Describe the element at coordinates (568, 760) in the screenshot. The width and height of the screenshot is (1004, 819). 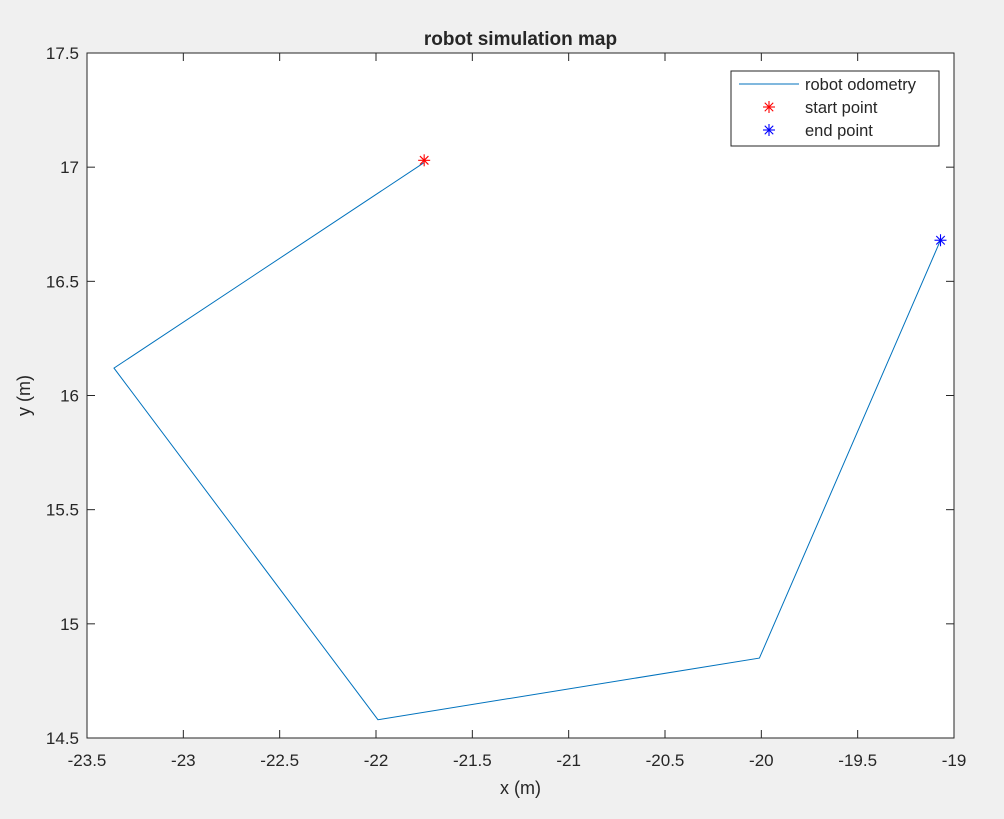
I see `x-tick-label: -21` at that location.